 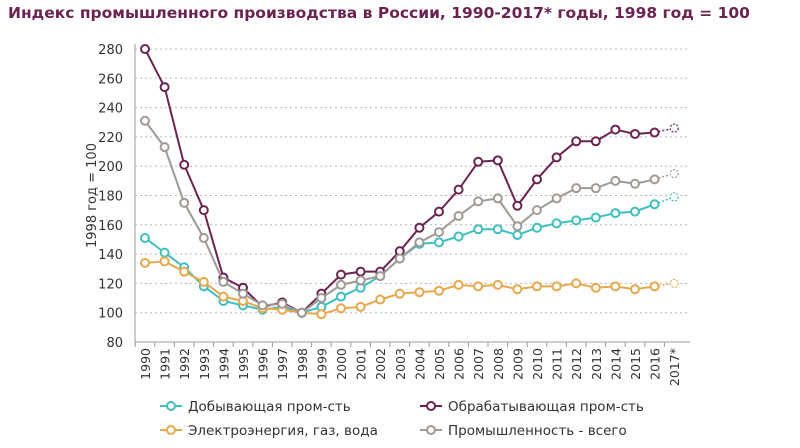 What do you see at coordinates (361, 364) in the screenshot?
I see `x-tick-label: 2001` at bounding box center [361, 364].